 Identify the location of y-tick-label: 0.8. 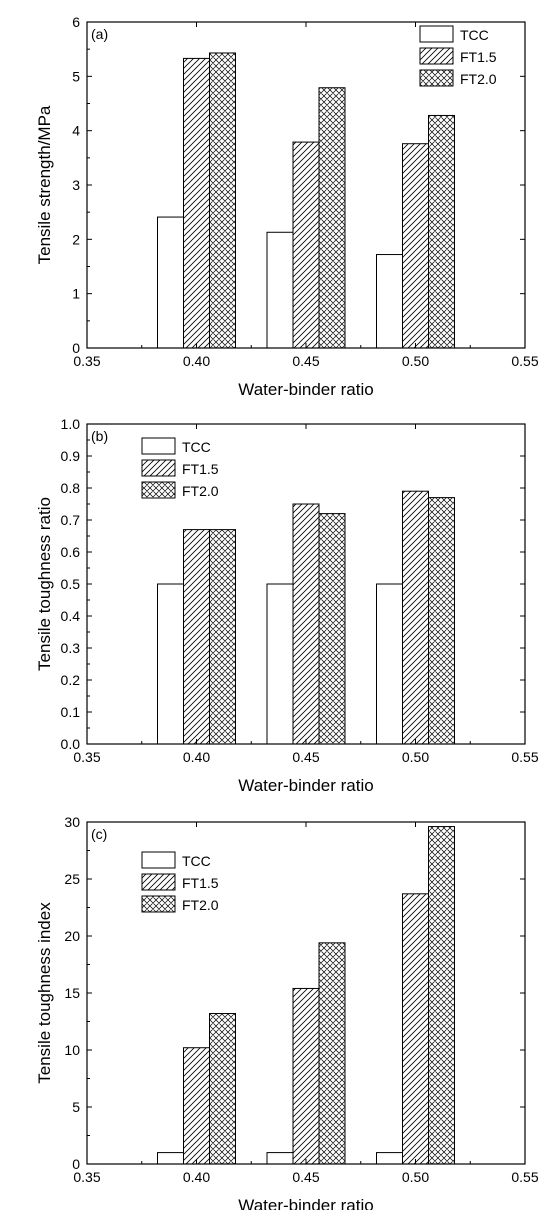
(71, 488).